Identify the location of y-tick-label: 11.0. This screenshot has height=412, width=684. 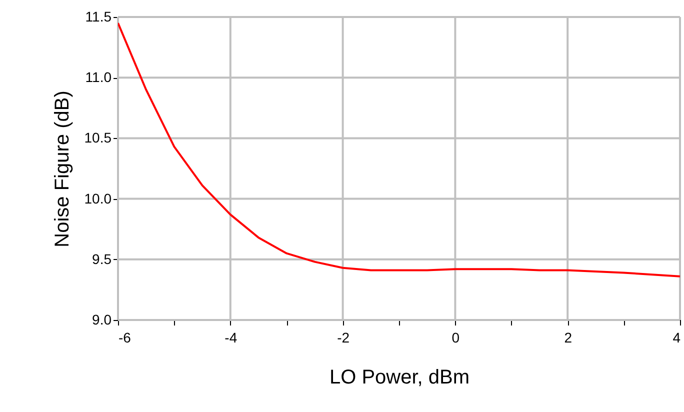
(98, 77).